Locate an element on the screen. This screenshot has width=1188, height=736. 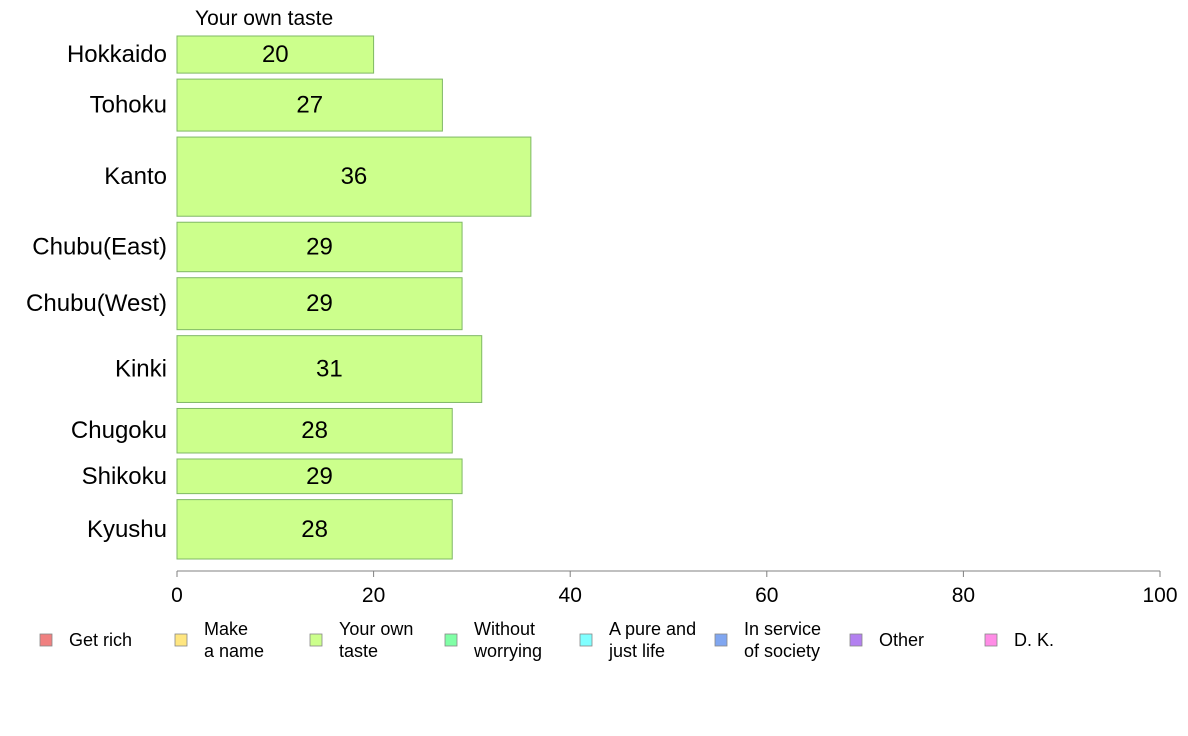
bar-kanto is located at coordinates (354, 176).